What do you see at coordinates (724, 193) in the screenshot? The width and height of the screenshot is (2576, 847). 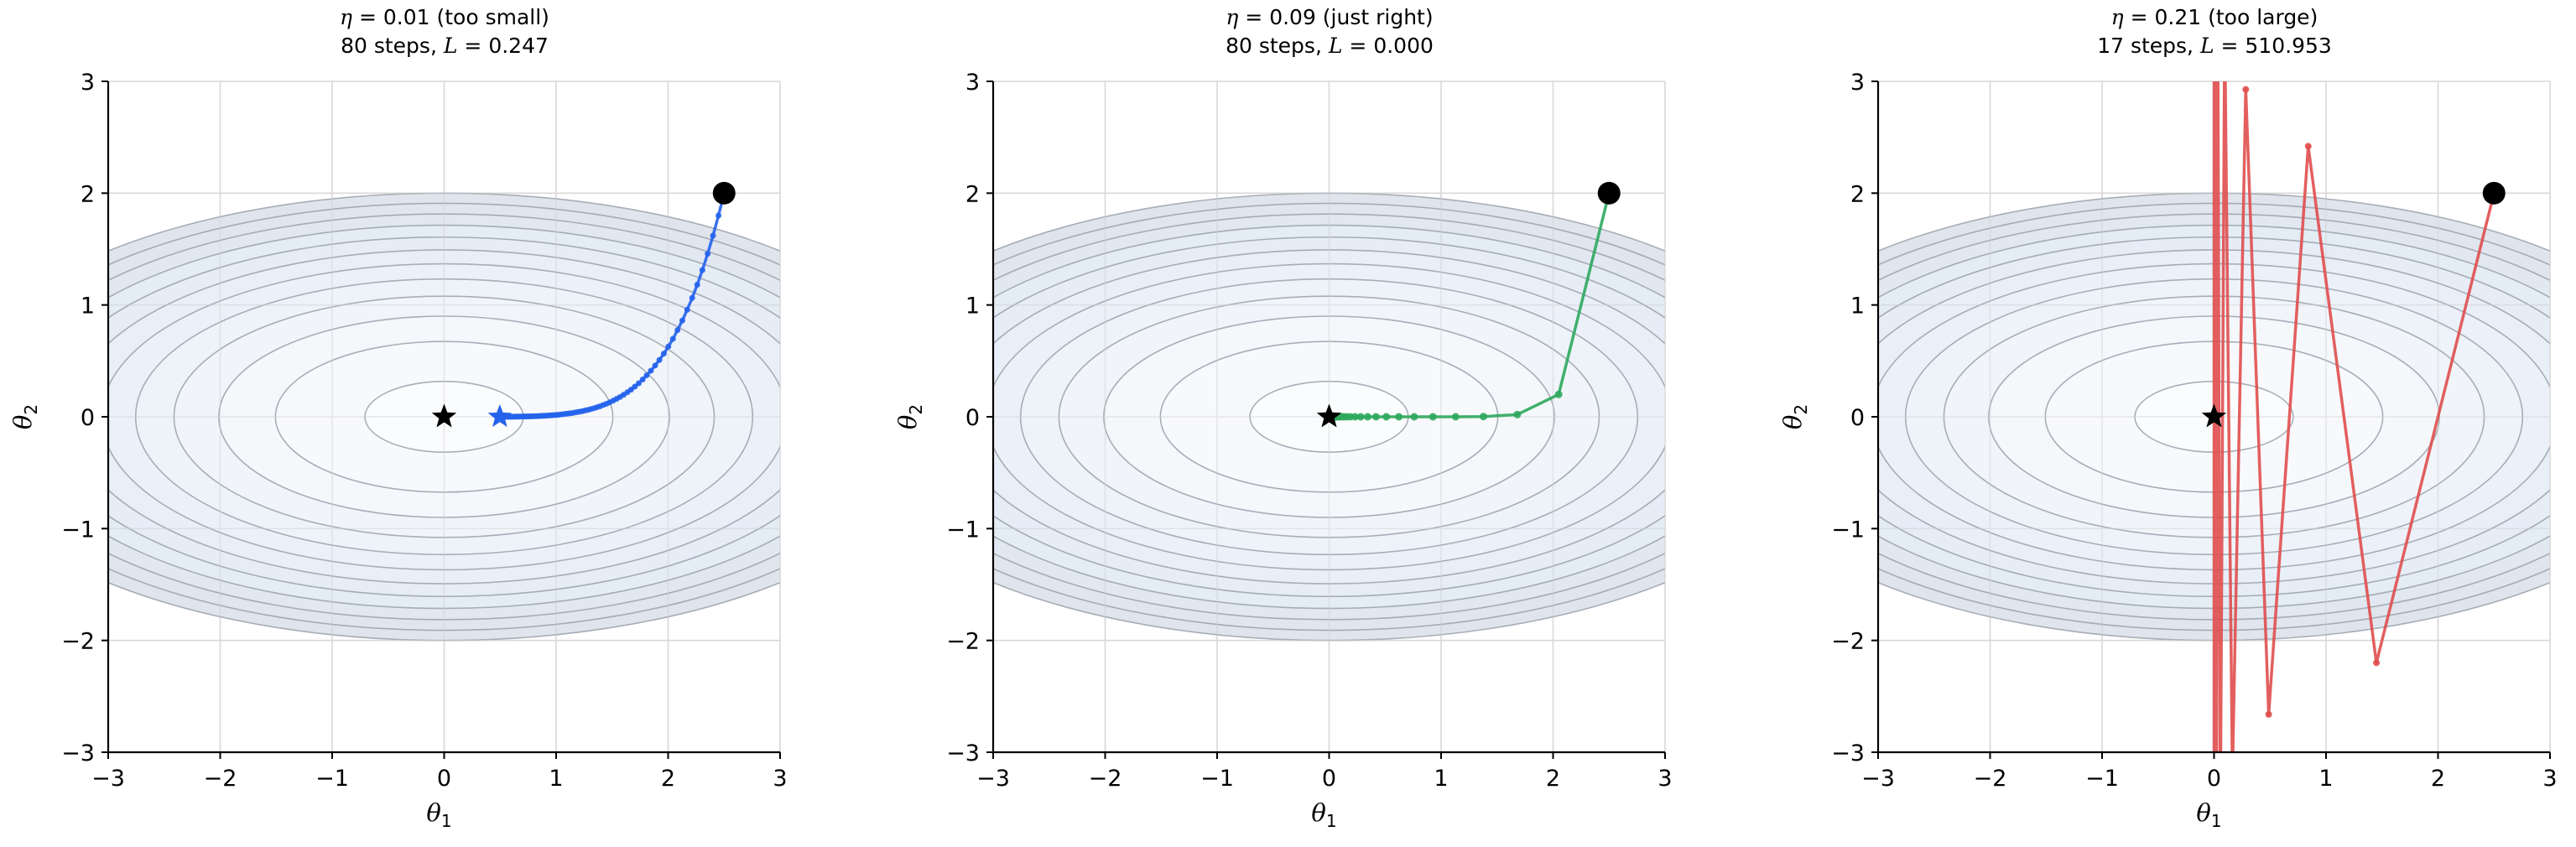 I see `start-point-marker` at bounding box center [724, 193].